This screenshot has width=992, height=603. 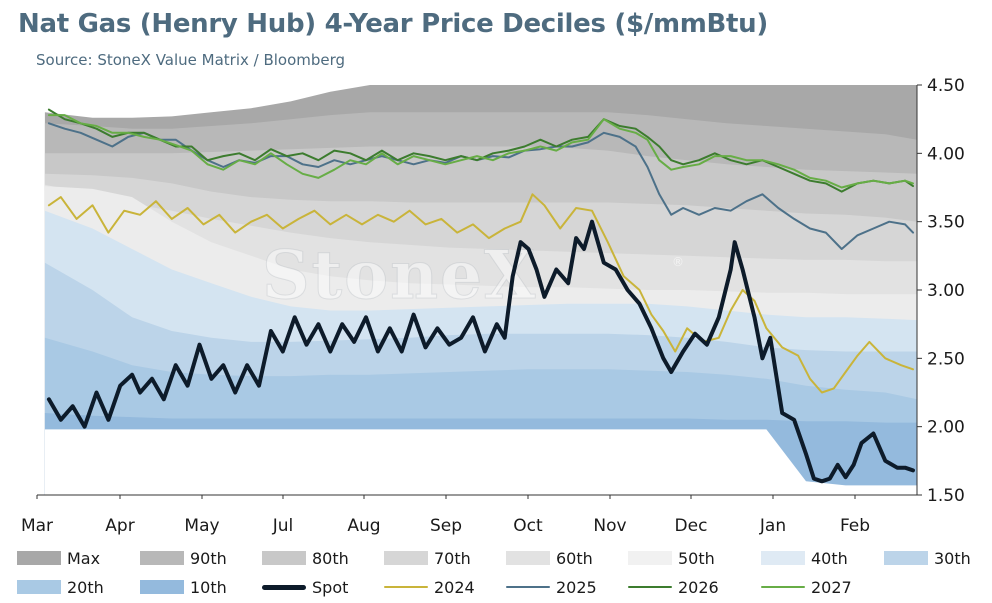 I want to click on legend-key-90th, so click(x=162, y=558).